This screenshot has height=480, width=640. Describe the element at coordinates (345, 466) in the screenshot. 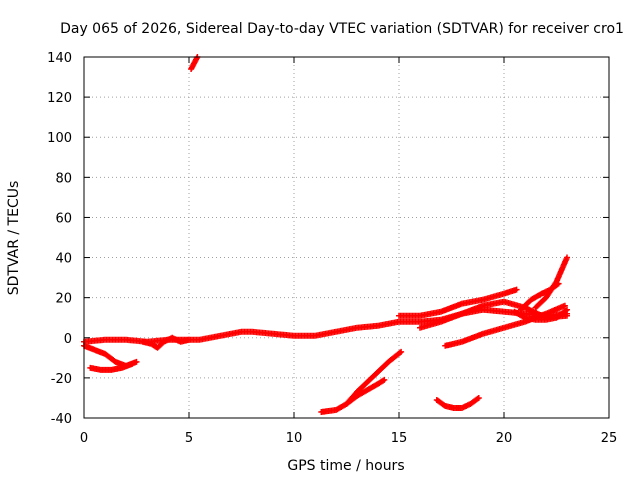

I see `x-axis-label: GPS time / hours` at that location.